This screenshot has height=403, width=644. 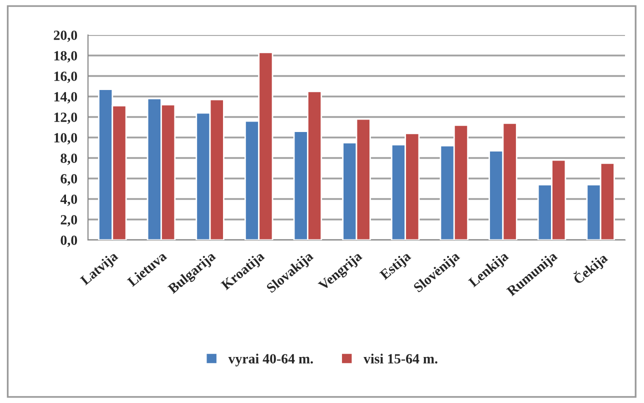 I want to click on y-tick-label: 10,0, so click(x=66, y=138).